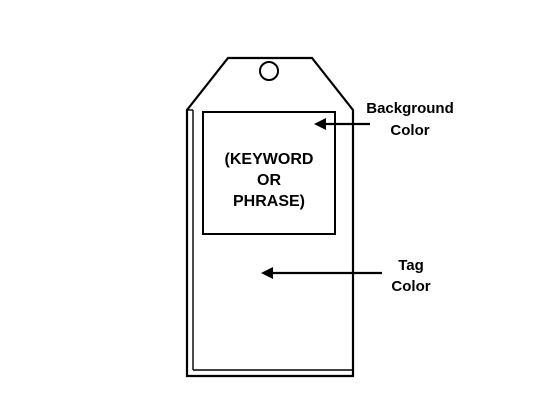  Describe the element at coordinates (269, 159) in the screenshot. I see `keyword-line-1: (KEYWORD` at that location.